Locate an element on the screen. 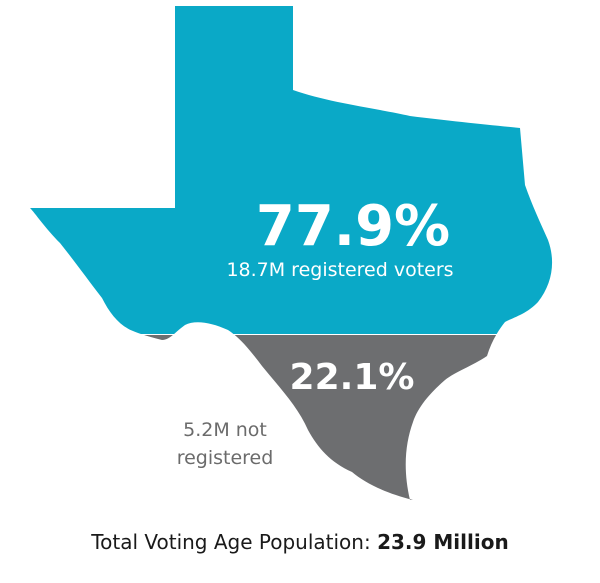 This screenshot has height=583, width=600. not-registered-percent-label: 22.1% is located at coordinates (352, 377).